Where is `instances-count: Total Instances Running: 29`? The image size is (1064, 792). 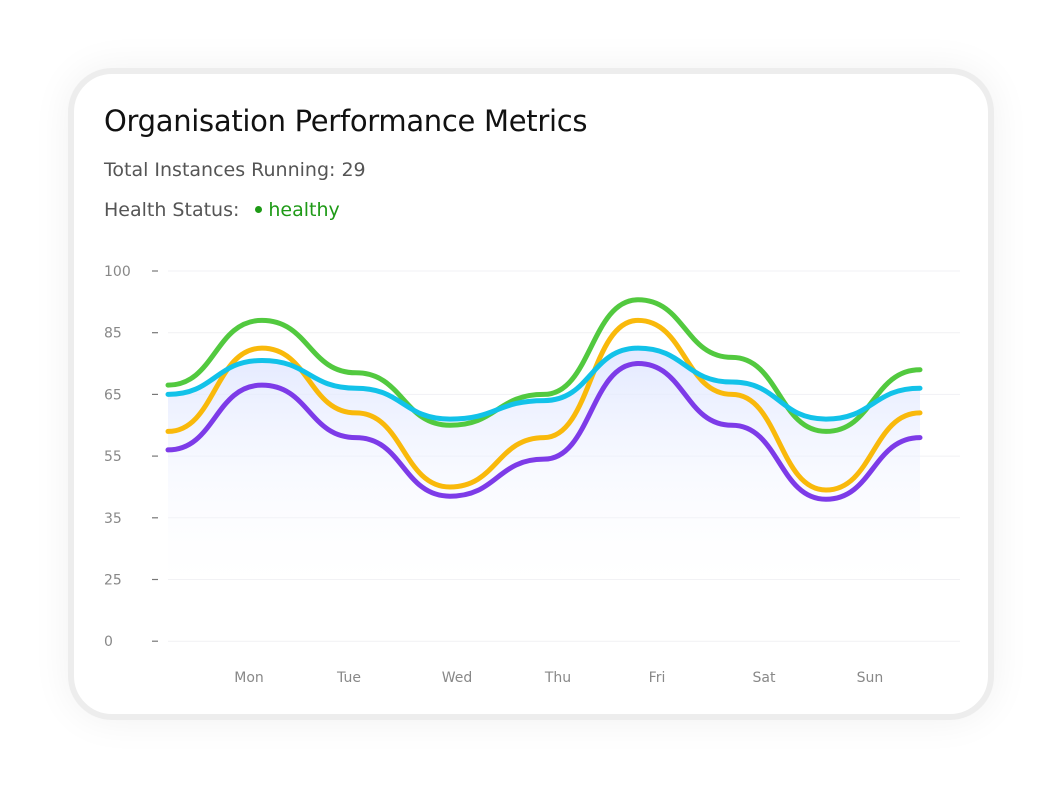 instances-count: Total Instances Running: 29 is located at coordinates (235, 170).